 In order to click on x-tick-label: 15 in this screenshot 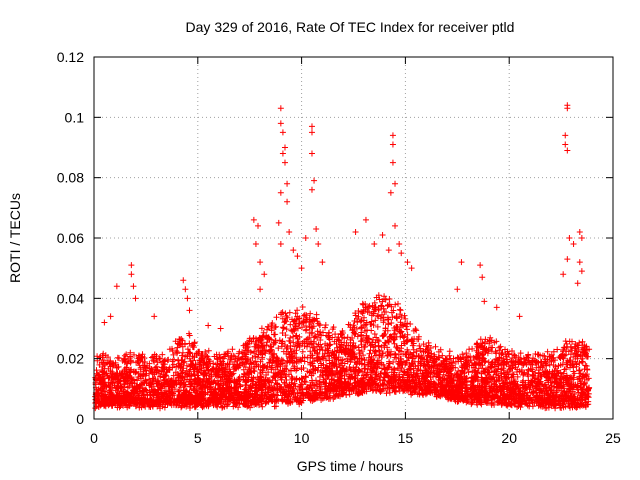, I will do `click(406, 438)`.